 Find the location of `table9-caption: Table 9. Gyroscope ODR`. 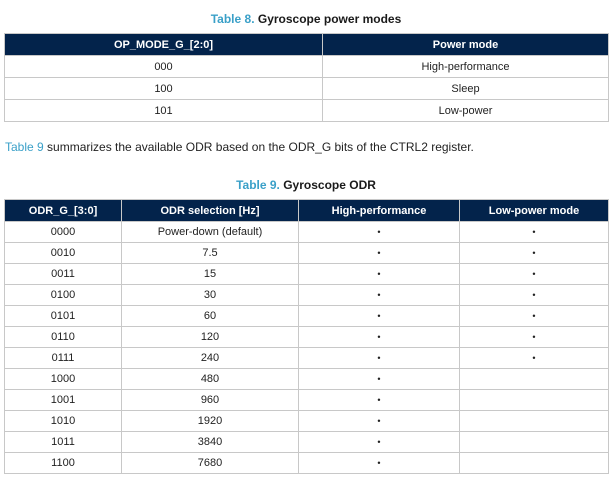

table9-caption: Table 9. Gyroscope ODR is located at coordinates (306, 185).